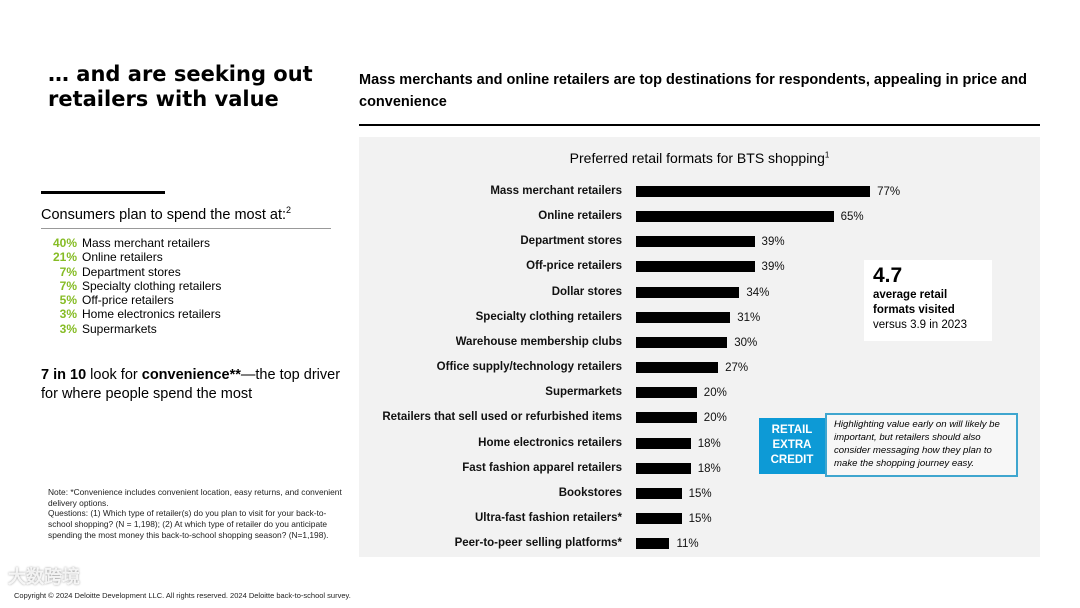  What do you see at coordinates (538, 543) in the screenshot?
I see `category-label: Peer-to-peer selling platforms*` at bounding box center [538, 543].